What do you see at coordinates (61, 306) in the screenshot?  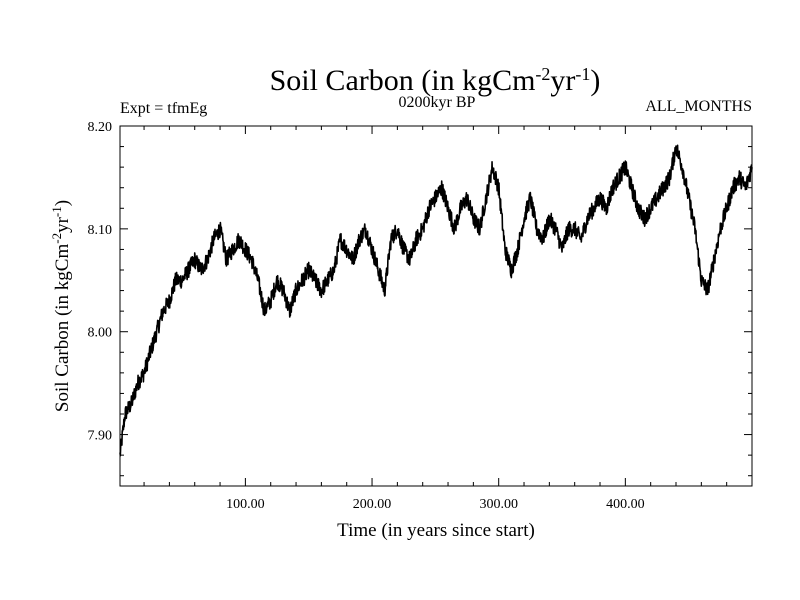 I see `y-axis-label: Soil Carbon (in kgCm-2yr-1)` at bounding box center [61, 306].